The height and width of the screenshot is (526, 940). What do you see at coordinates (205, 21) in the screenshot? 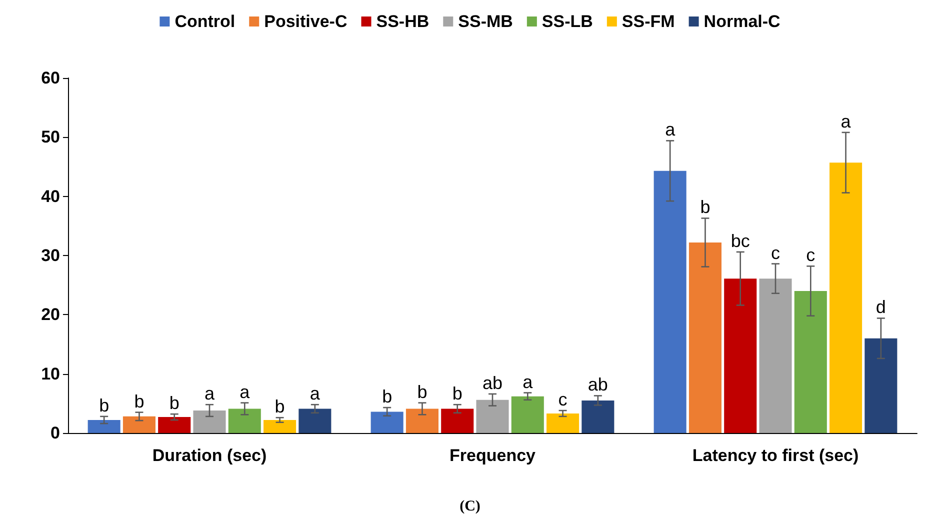
I see `legend-label: Control` at bounding box center [205, 21].